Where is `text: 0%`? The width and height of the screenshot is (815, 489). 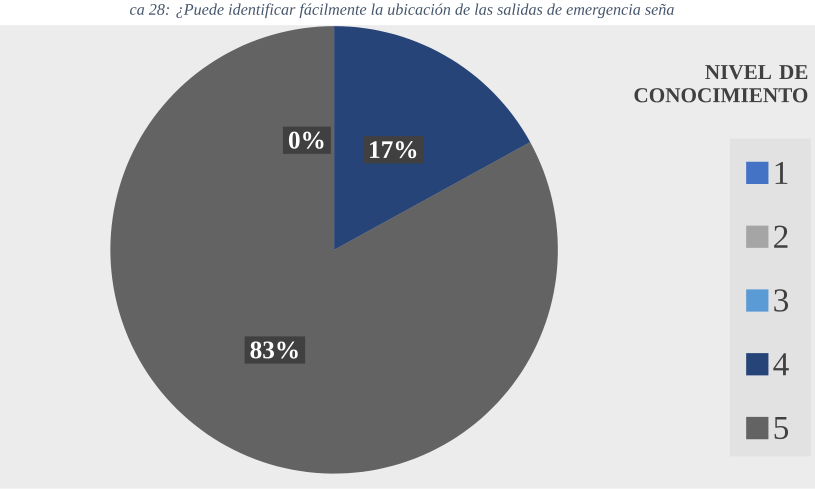
text: 0% is located at coordinates (306, 140).